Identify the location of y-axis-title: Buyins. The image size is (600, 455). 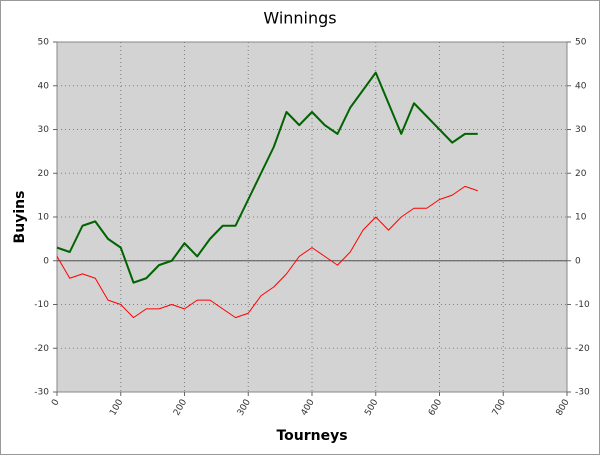
(20, 217).